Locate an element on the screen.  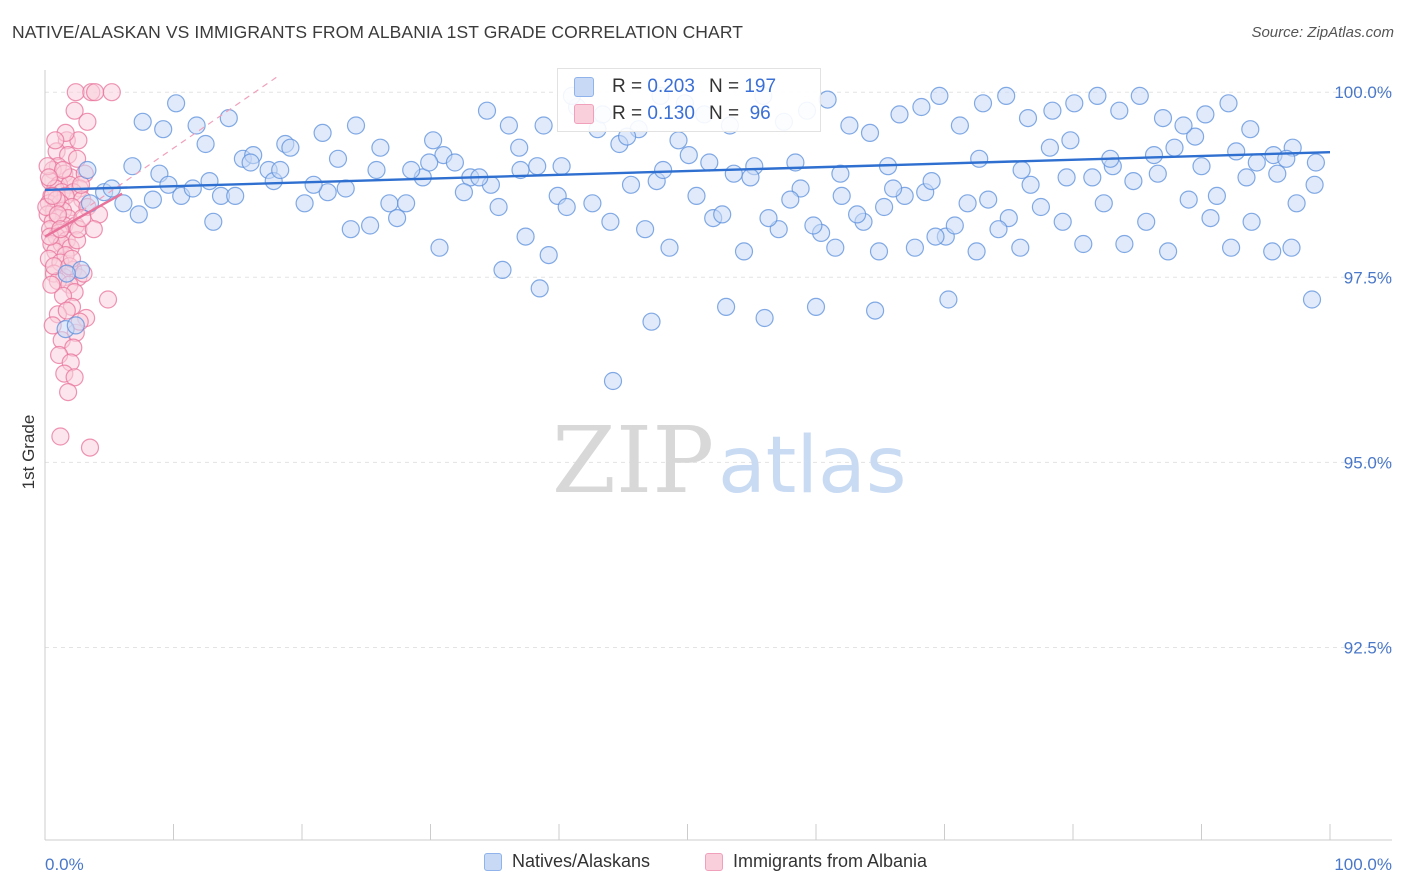
series-albania-points is located at coordinates (79, 270).